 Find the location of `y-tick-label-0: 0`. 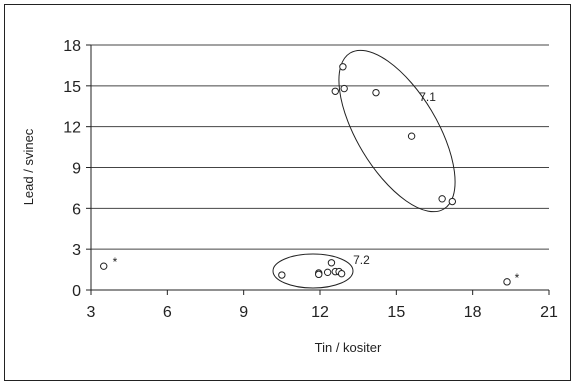

y-tick-label-0: 0 is located at coordinates (76, 291).